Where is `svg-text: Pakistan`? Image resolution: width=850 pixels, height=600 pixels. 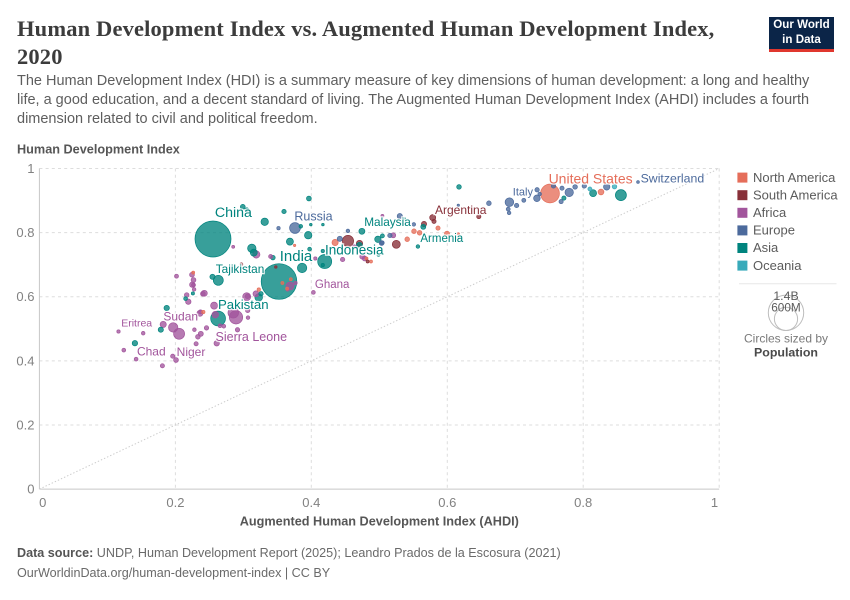 svg-text: Pakistan is located at coordinates (243, 304).